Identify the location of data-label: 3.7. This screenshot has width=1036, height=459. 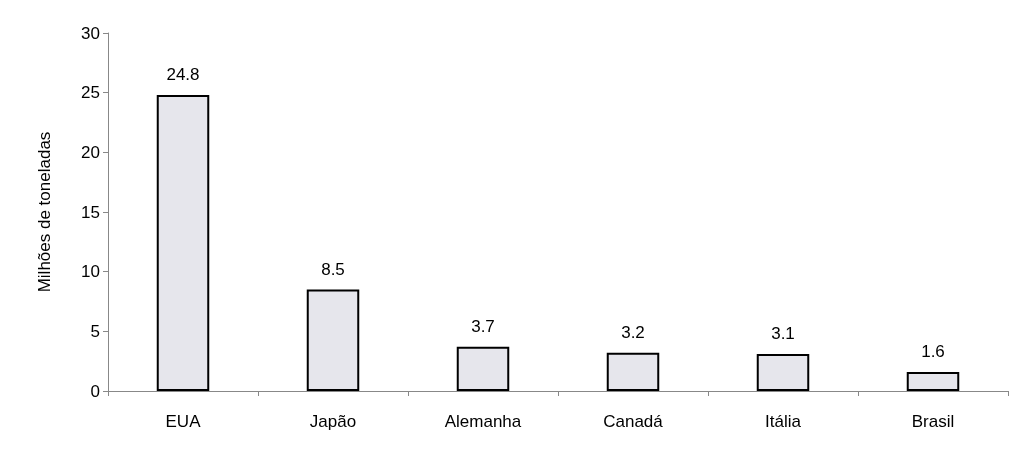
(483, 326).